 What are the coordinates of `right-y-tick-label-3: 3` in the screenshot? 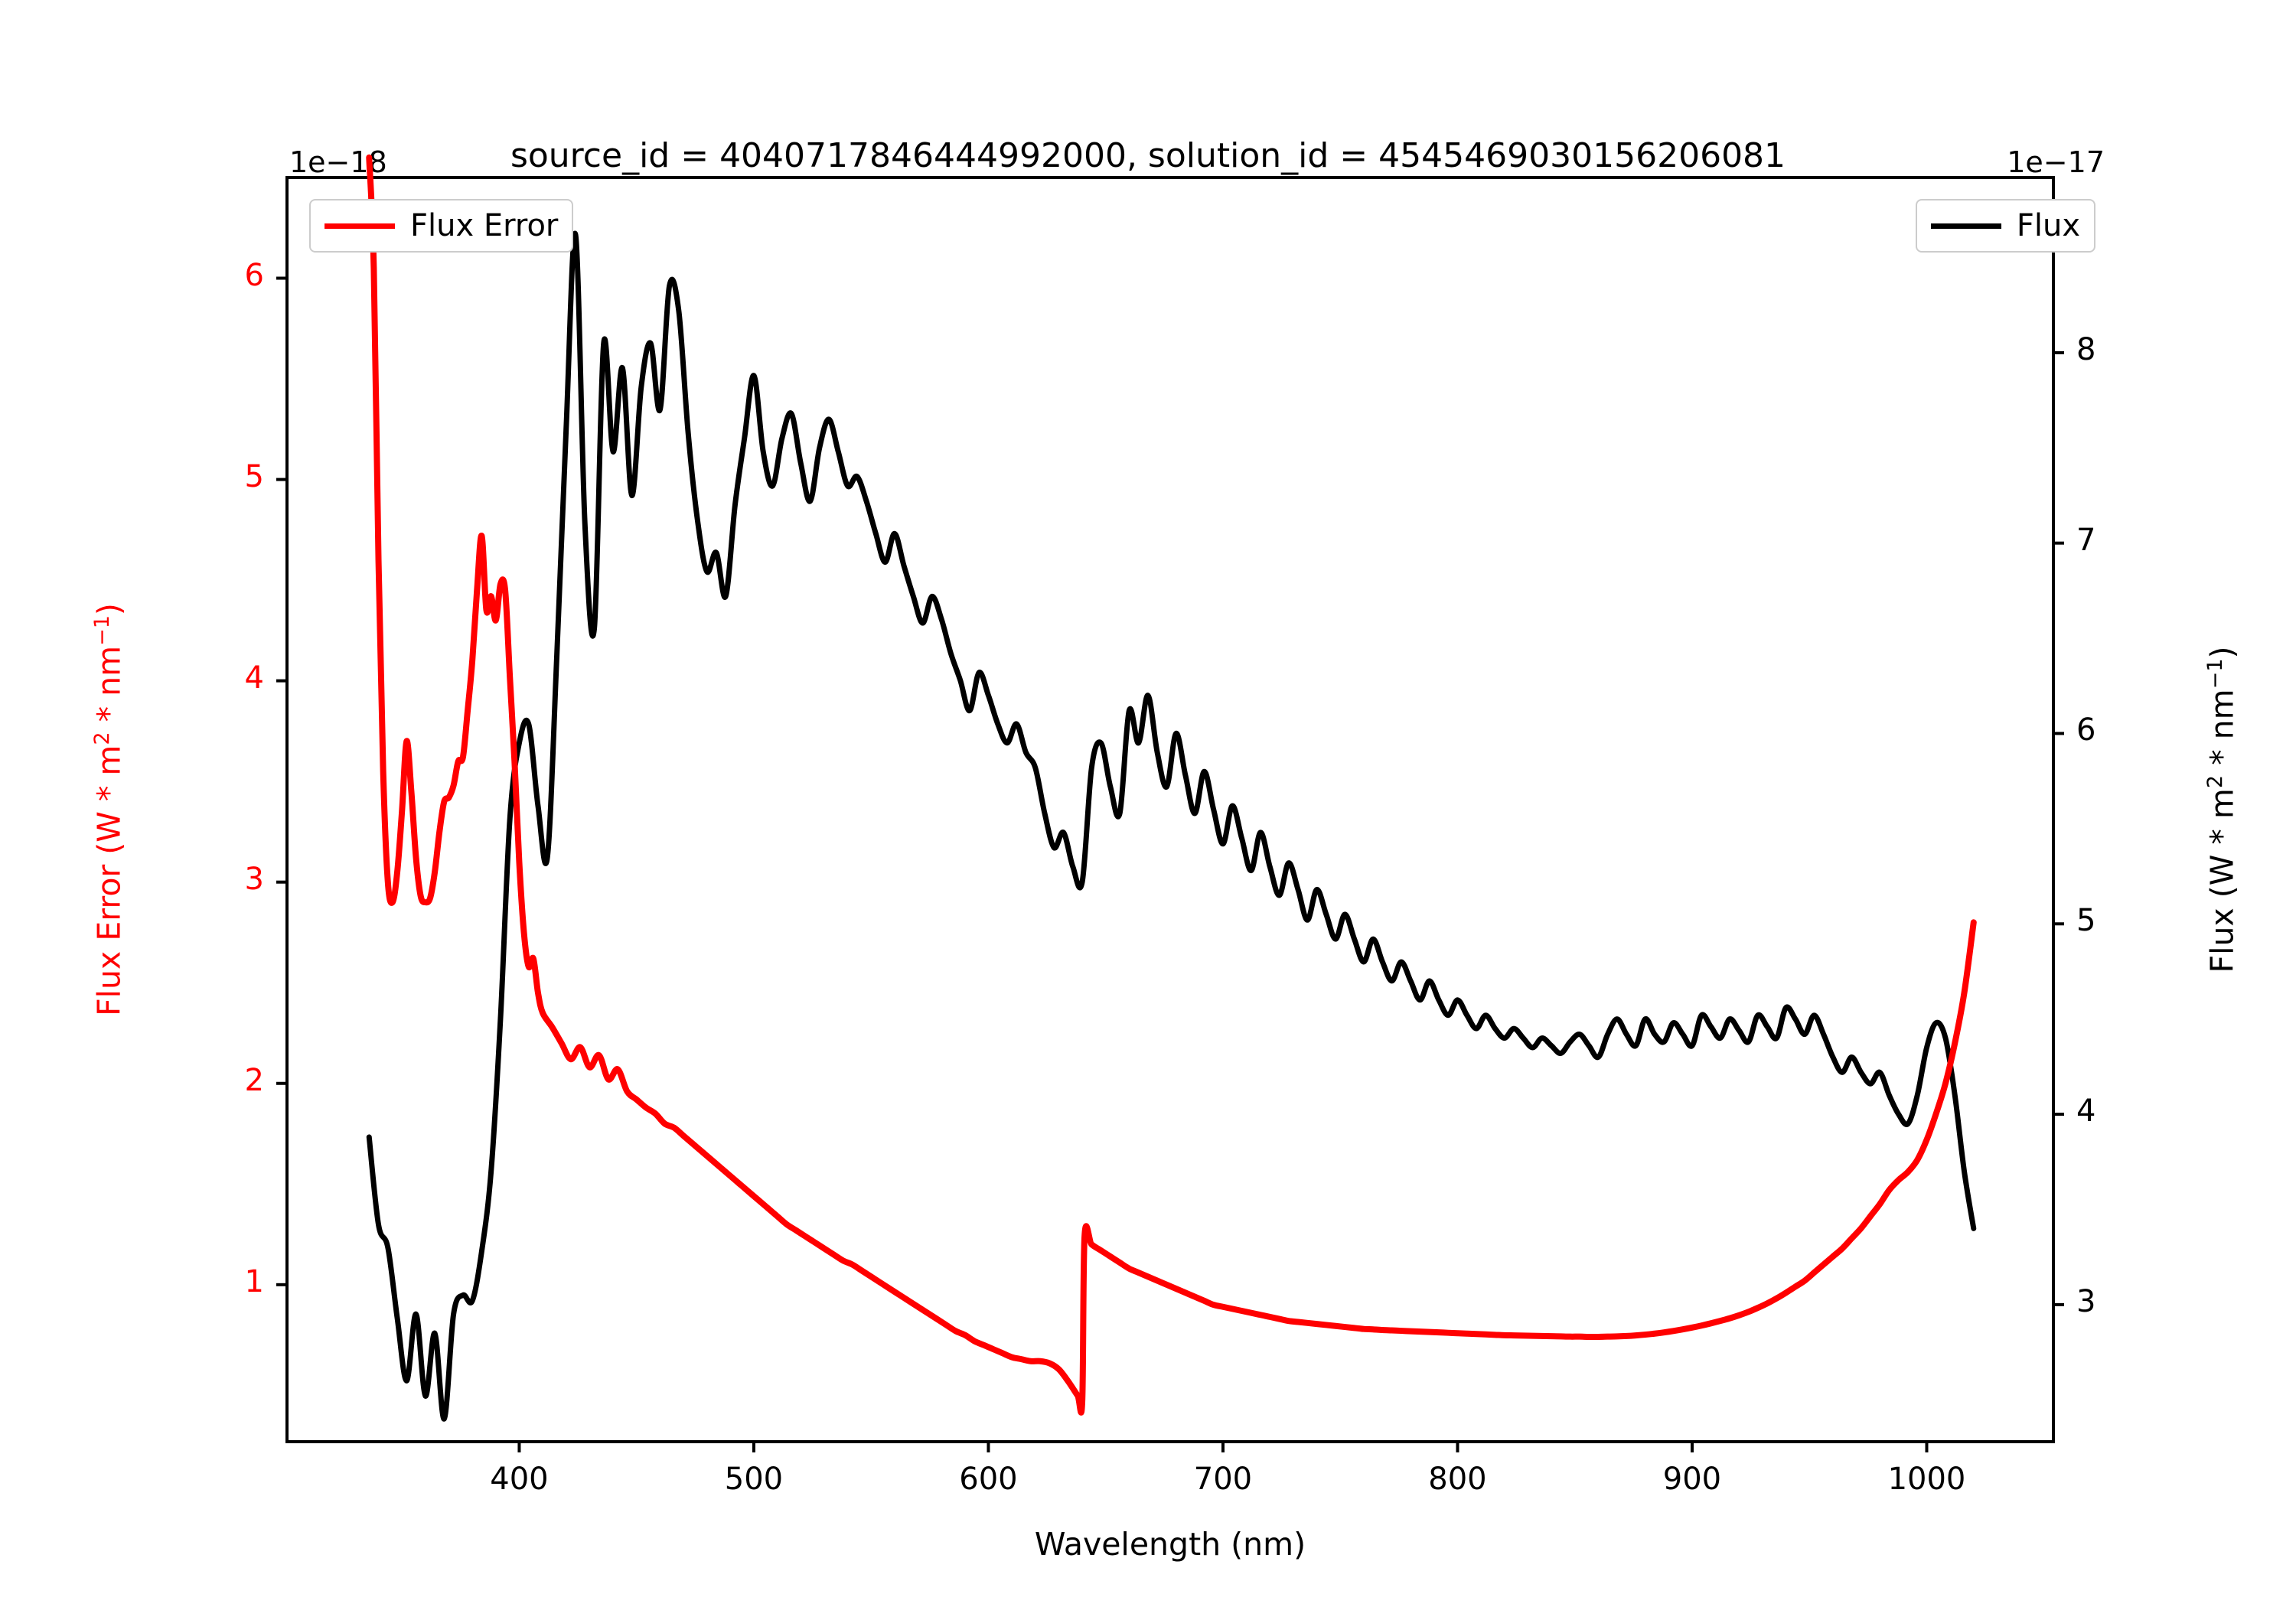 It's located at (2086, 1301).